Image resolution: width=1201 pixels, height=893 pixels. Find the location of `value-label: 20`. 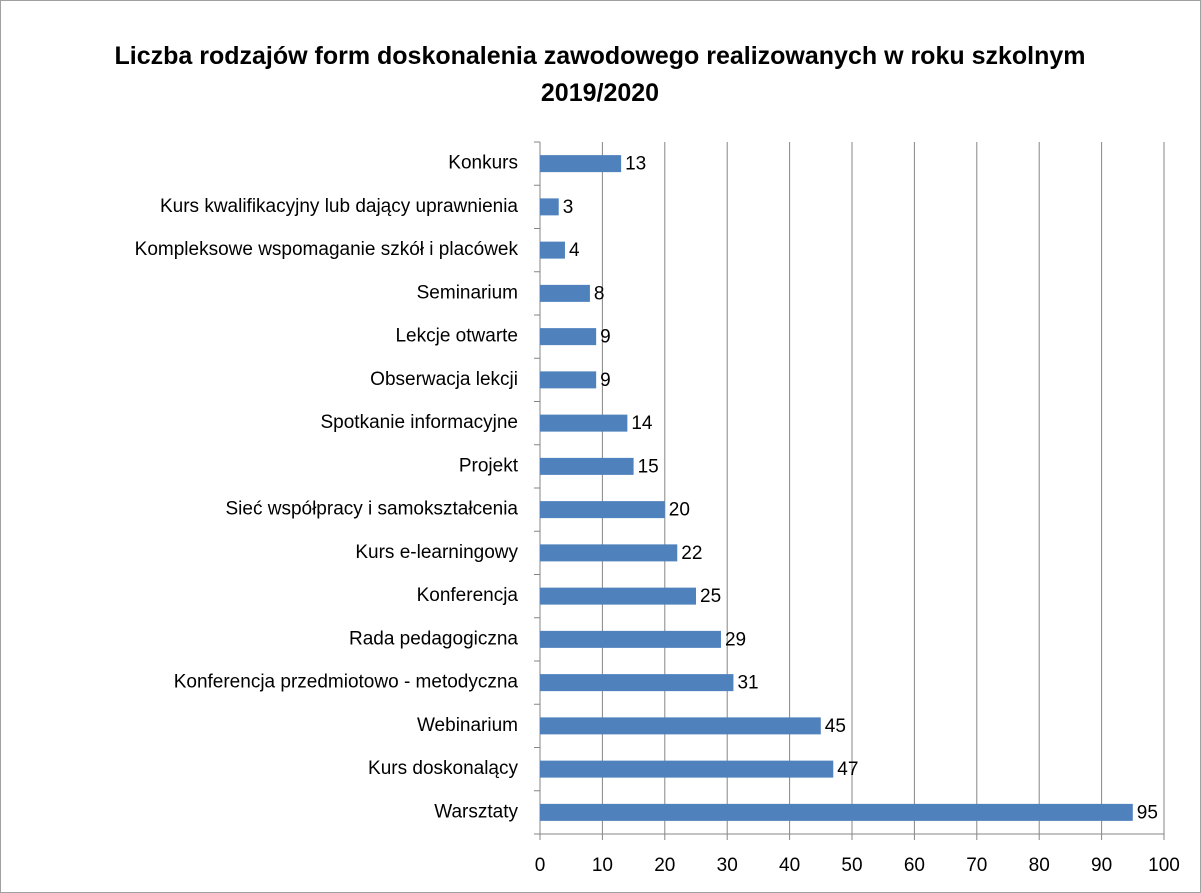

value-label: 20 is located at coordinates (679, 510).